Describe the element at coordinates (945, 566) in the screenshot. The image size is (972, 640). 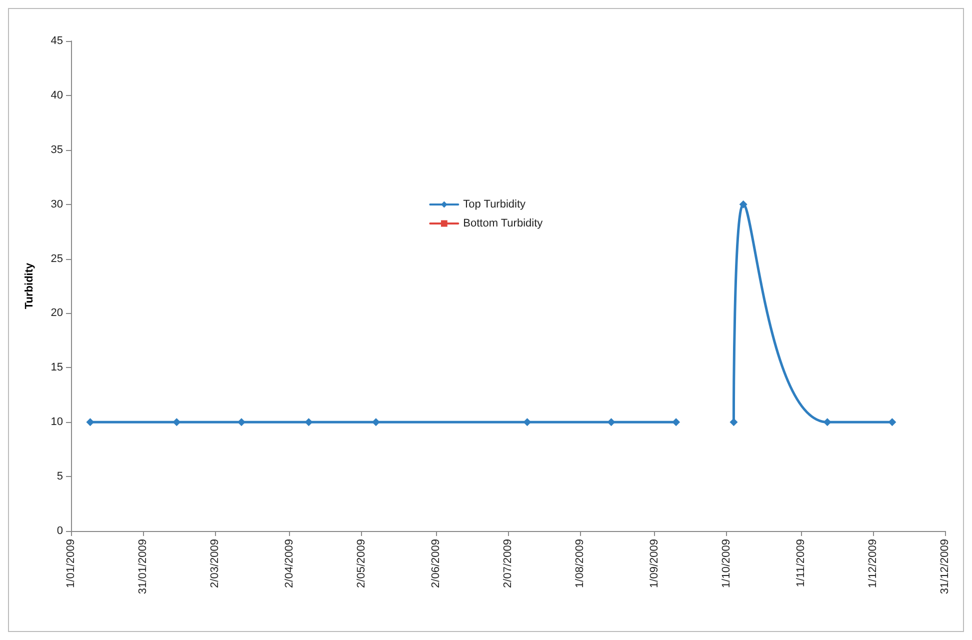
I see `x-tick-label: 31/12/2009` at that location.